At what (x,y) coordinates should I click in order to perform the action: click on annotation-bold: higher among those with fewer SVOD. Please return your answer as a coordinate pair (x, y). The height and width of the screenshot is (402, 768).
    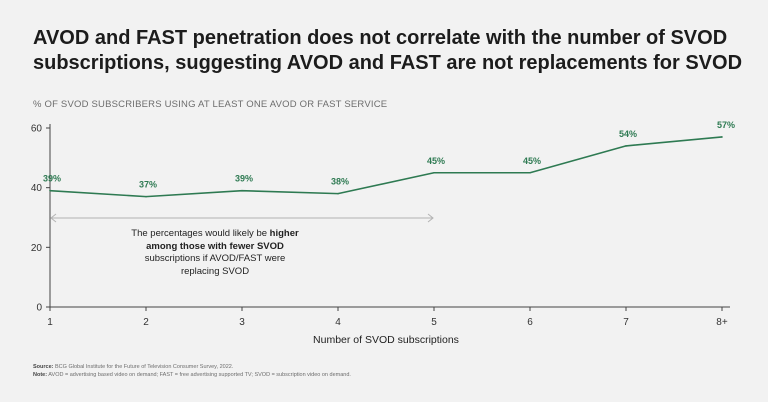
    Looking at the image, I should click on (222, 240).